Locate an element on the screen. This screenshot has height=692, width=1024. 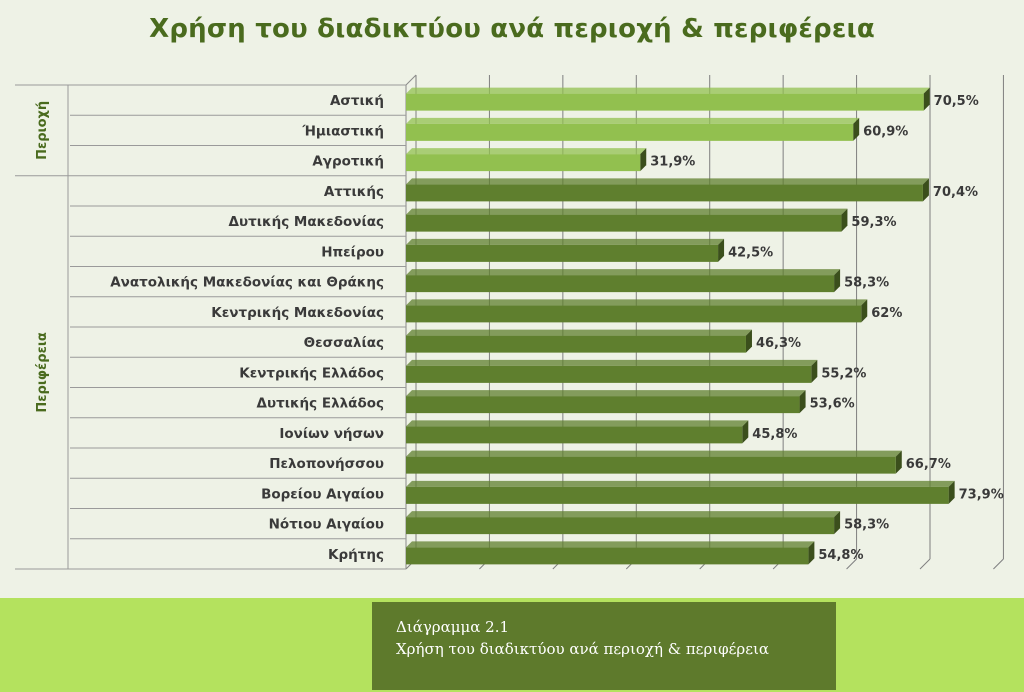
data-label: 54,8% is located at coordinates (840, 555).